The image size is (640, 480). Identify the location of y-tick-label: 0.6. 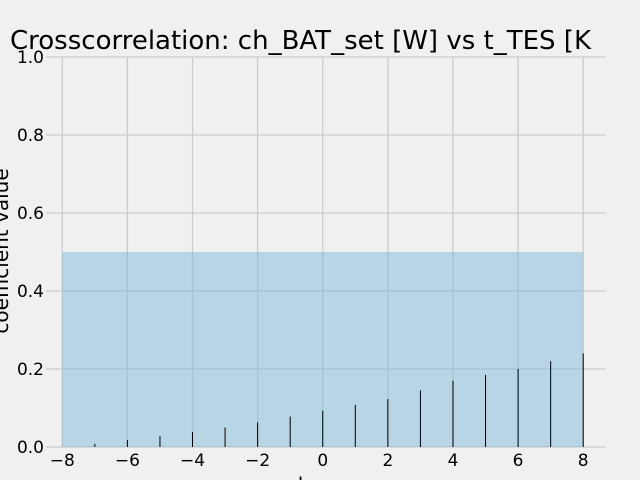
(30, 214).